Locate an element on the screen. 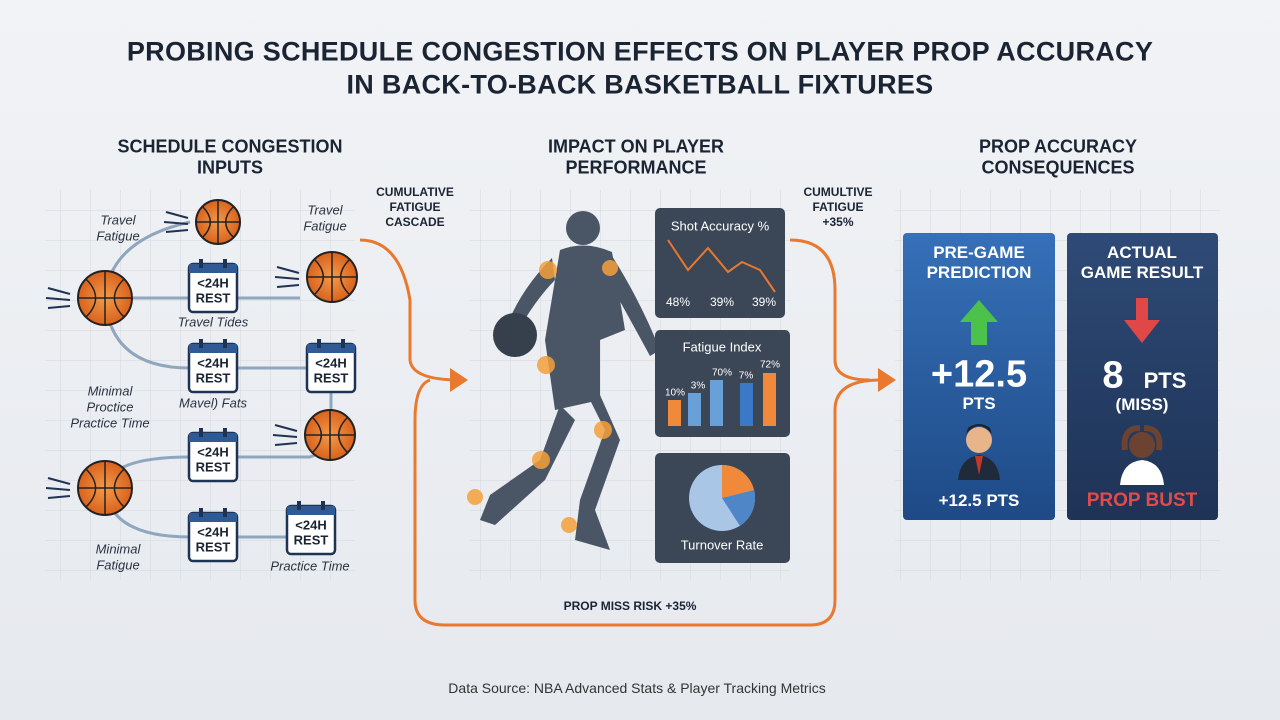 This screenshot has width=1280, height=720. connector-label: CASCADE is located at coordinates (415, 222).